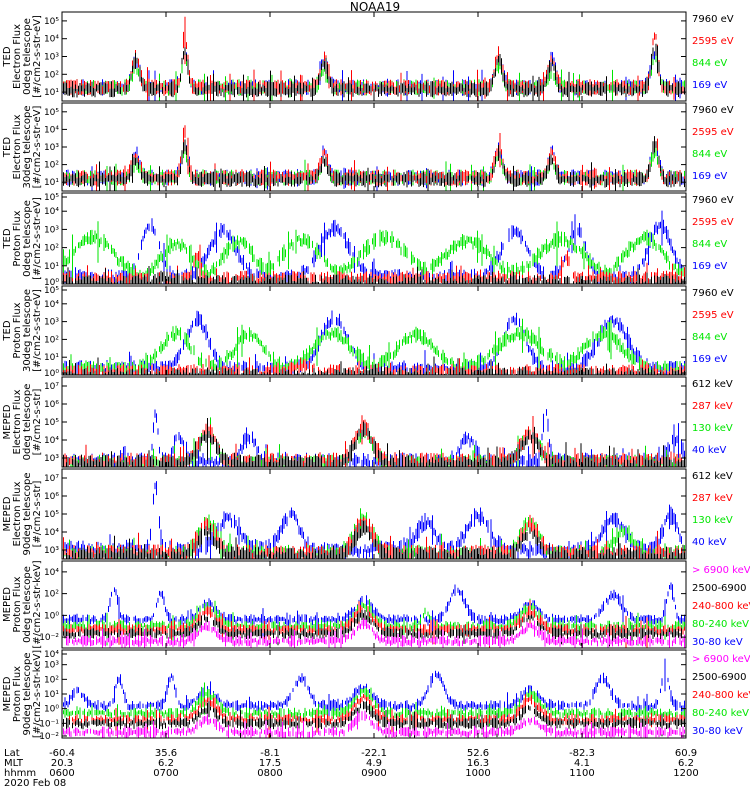 The width and height of the screenshot is (750, 800). I want to click on footer-value: -22.1, so click(374, 753).